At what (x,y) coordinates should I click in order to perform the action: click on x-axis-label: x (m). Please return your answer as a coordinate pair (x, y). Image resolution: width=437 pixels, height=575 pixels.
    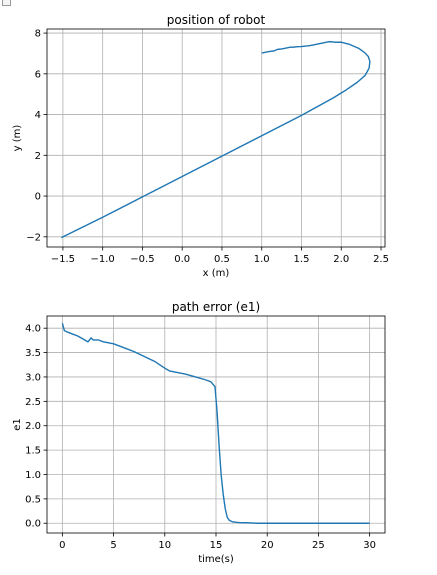
    Looking at the image, I should click on (216, 273).